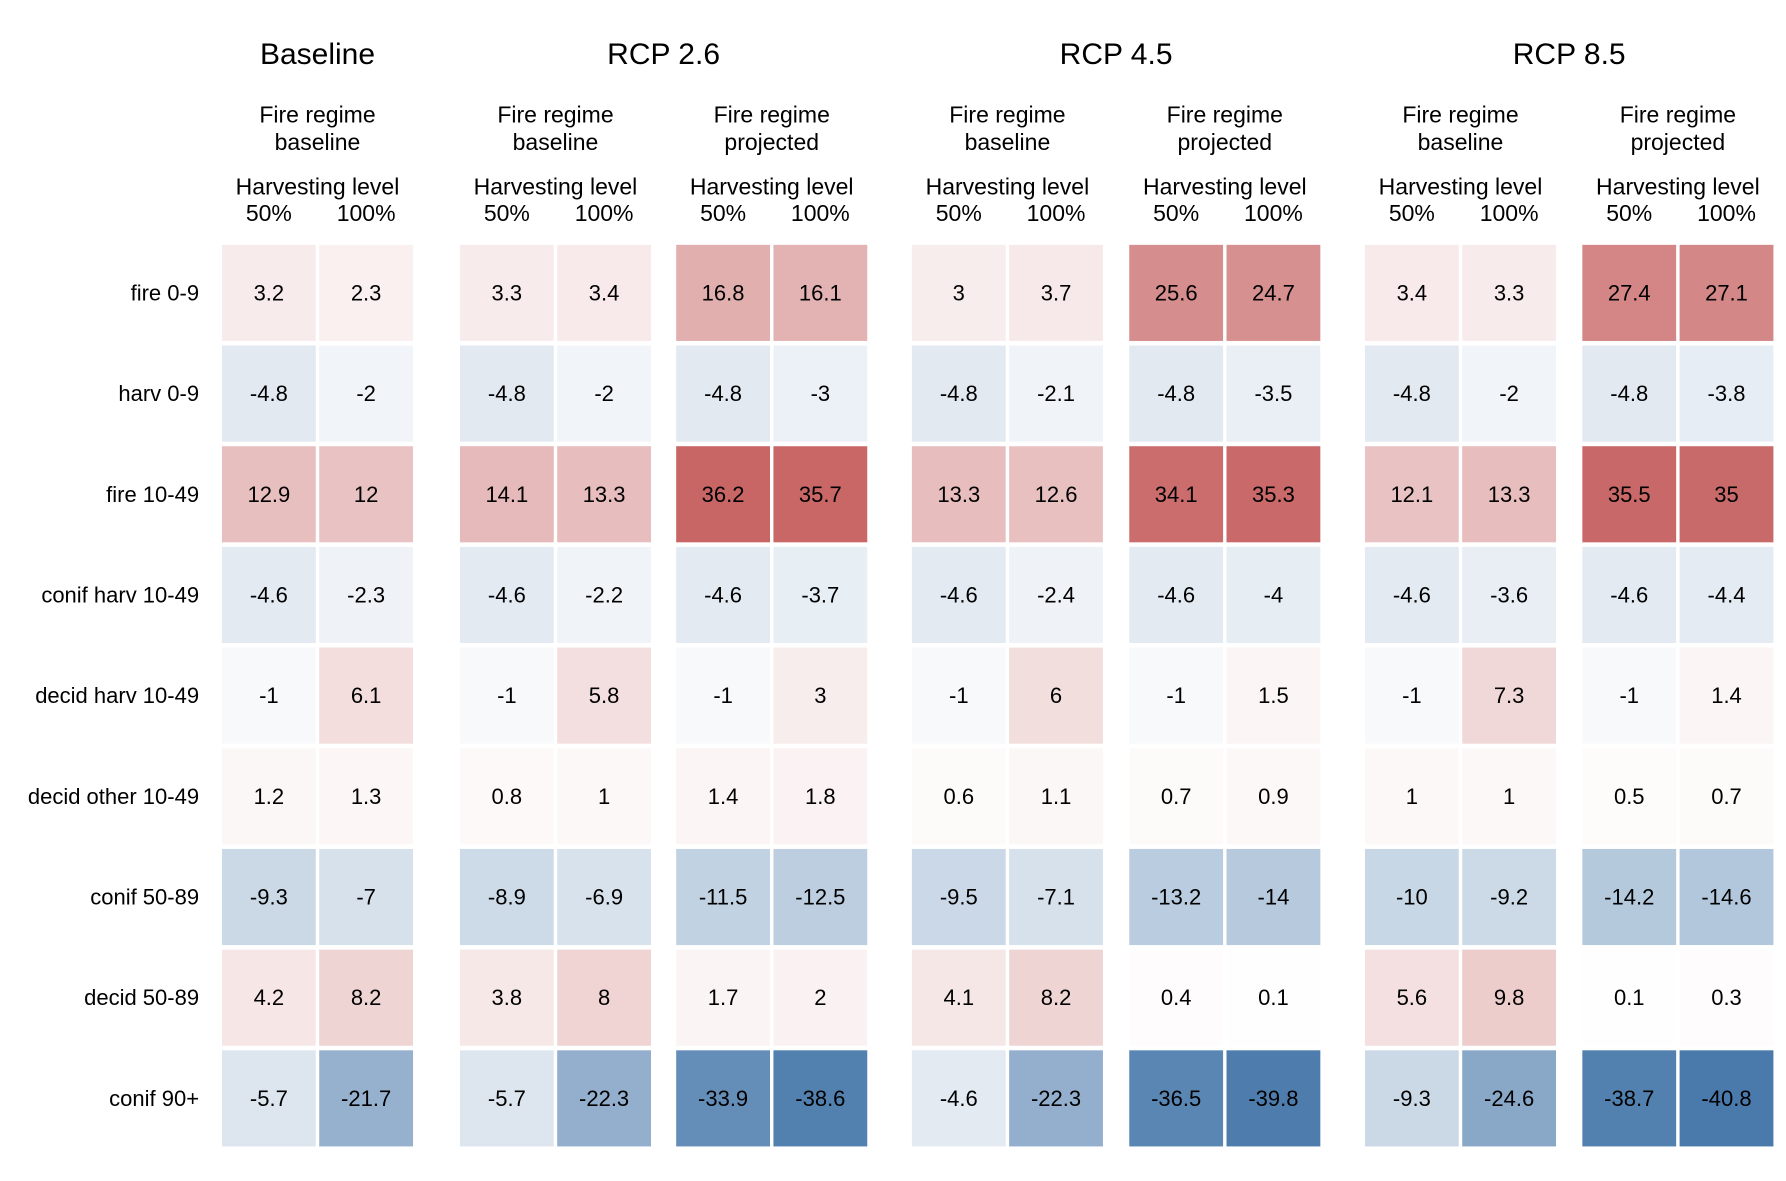 This screenshot has height=1181, width=1786. Describe the element at coordinates (1411, 494) in the screenshot. I see `cell-value: 12.1` at that location.